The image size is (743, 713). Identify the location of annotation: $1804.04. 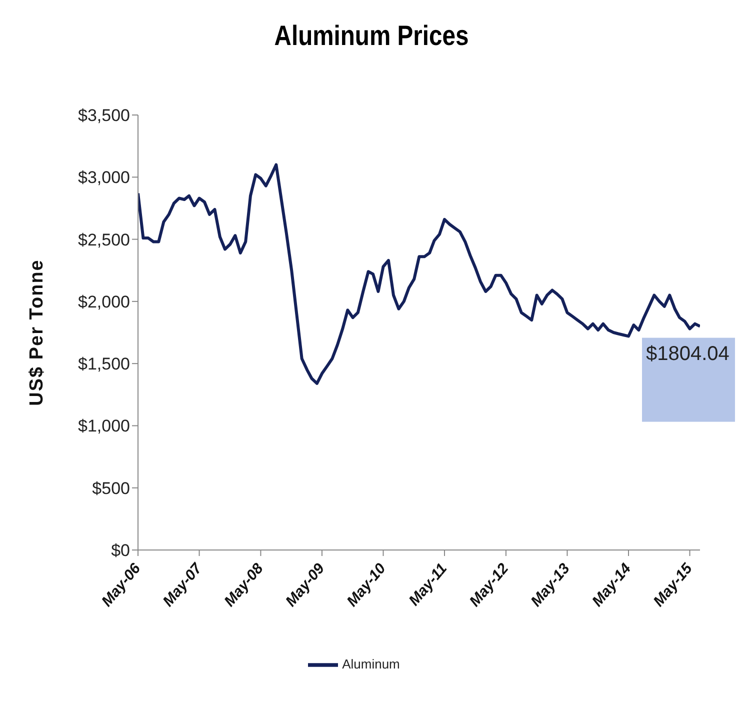
(688, 353).